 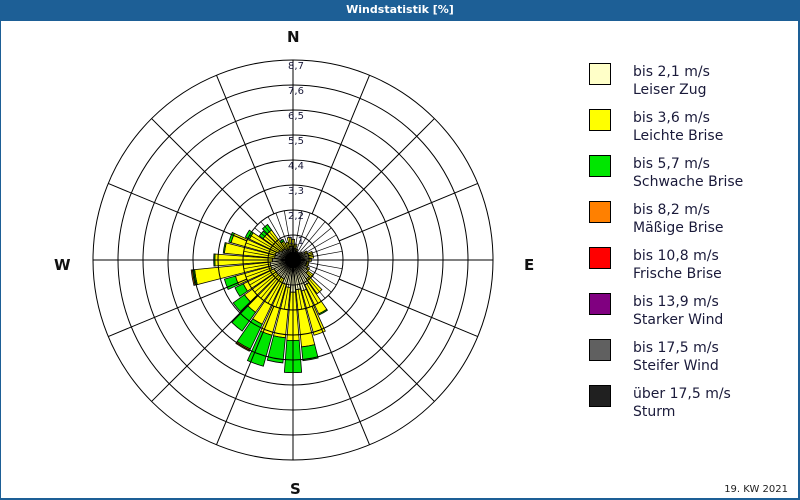 I want to click on compass-west-label: W, so click(x=62, y=265).